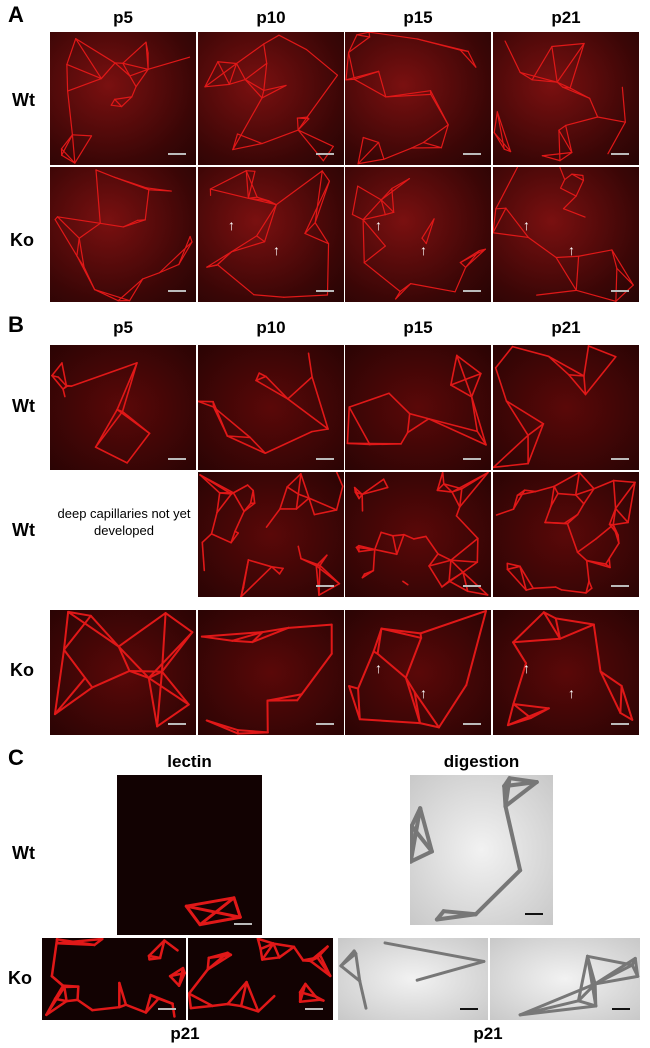  What do you see at coordinates (418, 17) in the screenshot?
I see `col-header: p15` at bounding box center [418, 17].